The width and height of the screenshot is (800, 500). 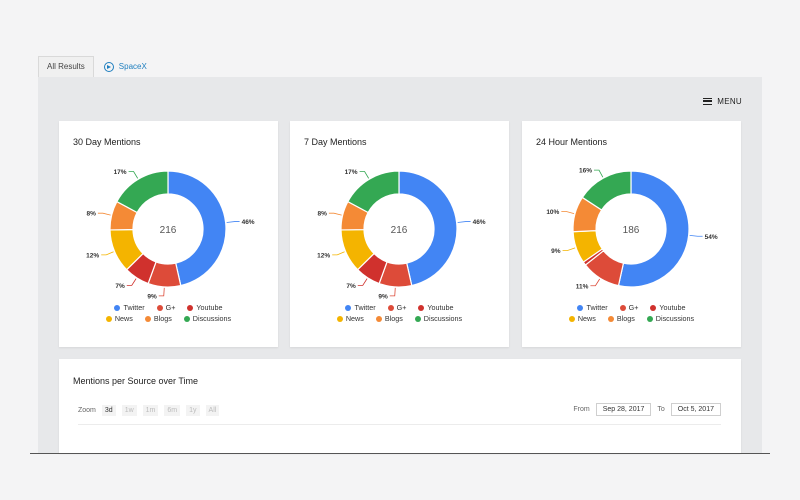 What do you see at coordinates (581, 409) in the screenshot?
I see `from-label: From` at bounding box center [581, 409].